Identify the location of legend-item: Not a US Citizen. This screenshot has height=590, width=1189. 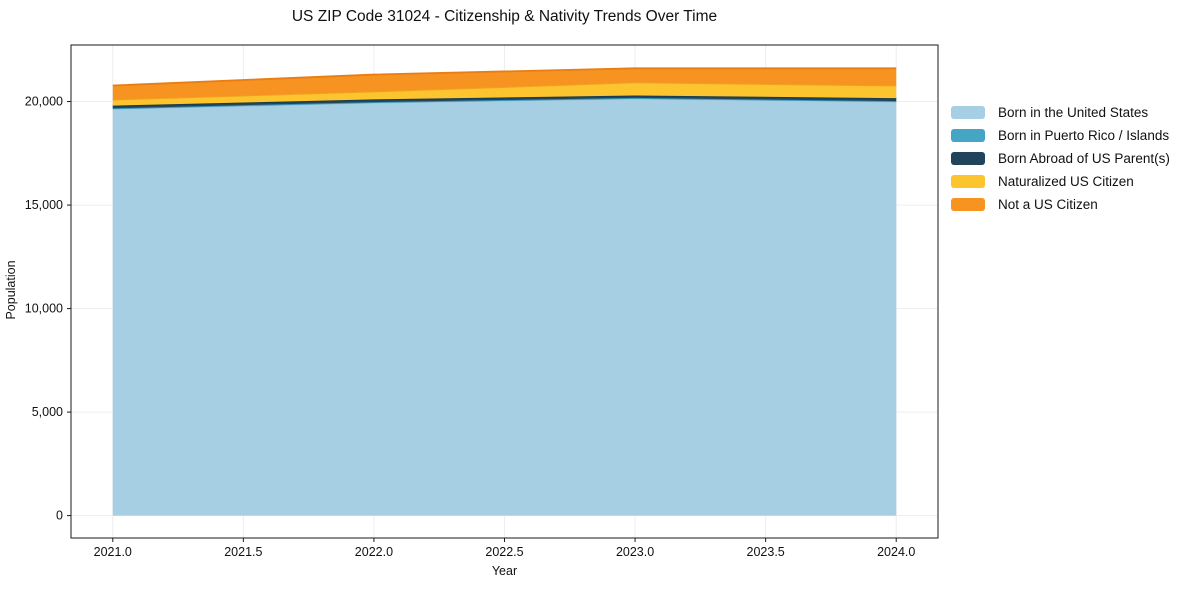
(1060, 204).